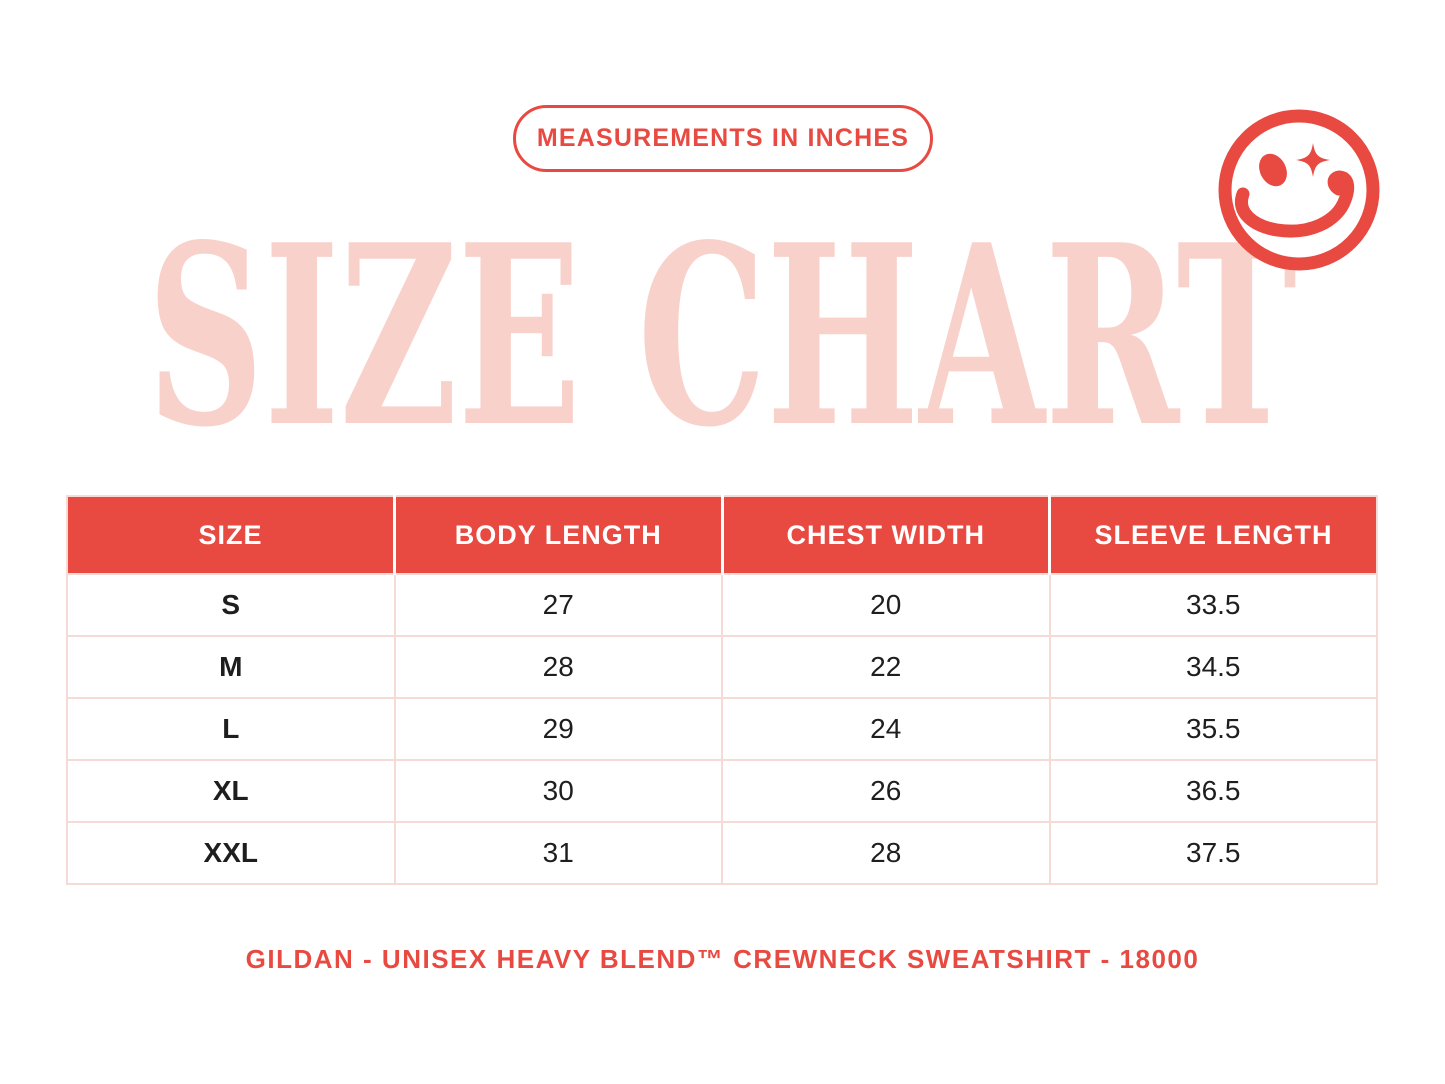  I want to click on sleeve-length-cell: 35.5, so click(1213, 729).